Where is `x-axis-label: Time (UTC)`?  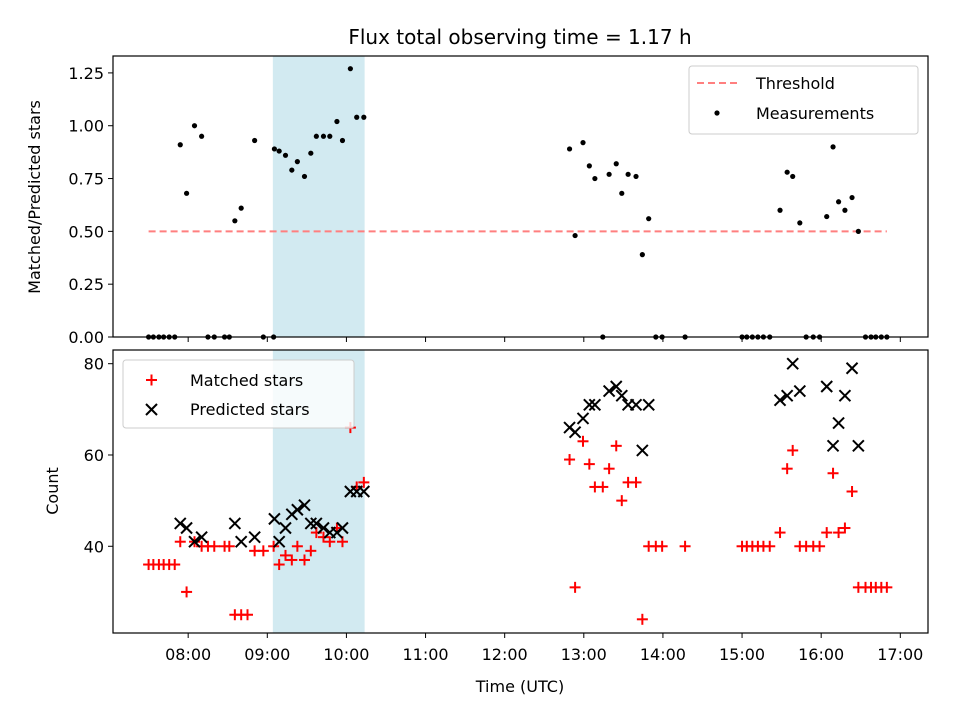 x-axis-label: Time (UTC) is located at coordinates (519, 686).